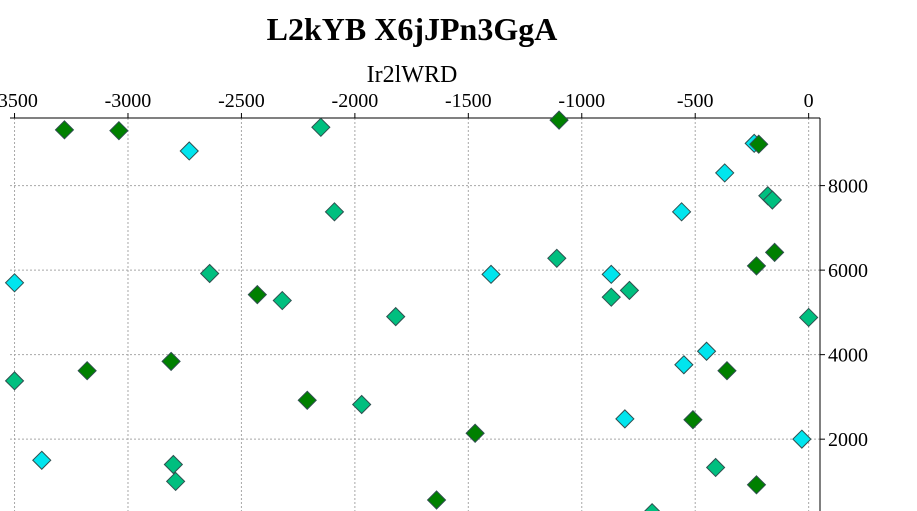  What do you see at coordinates (19, 101) in the screenshot?
I see `x-tick-label: -3500` at bounding box center [19, 101].